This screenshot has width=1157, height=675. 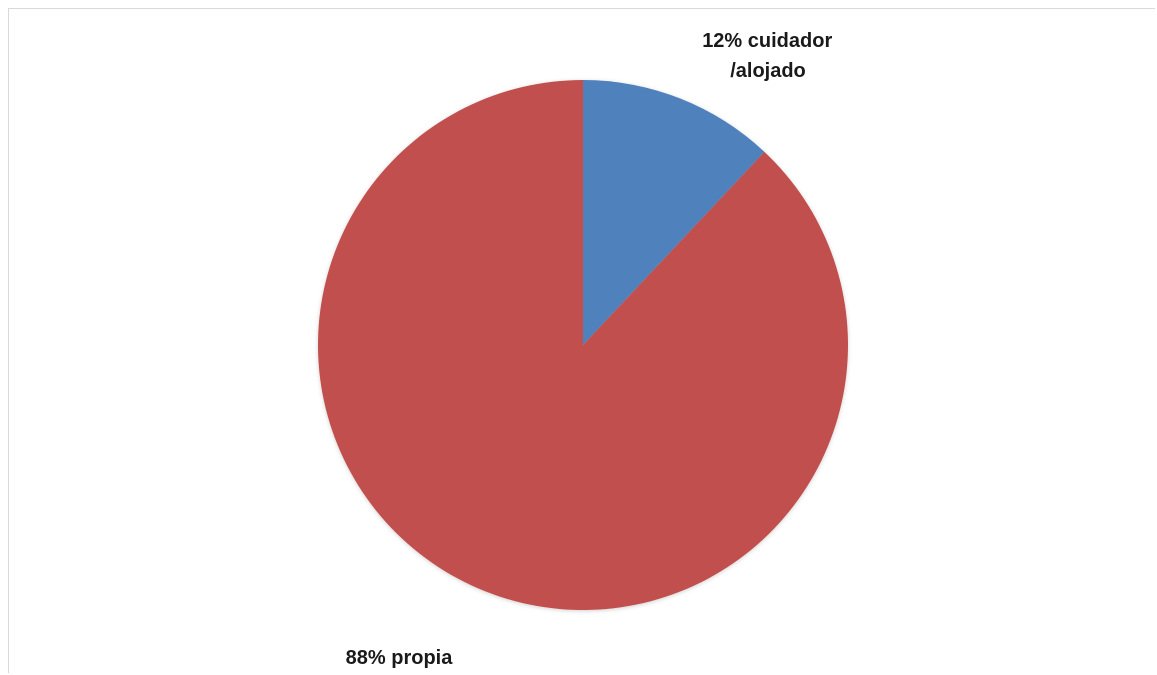 What do you see at coordinates (768, 71) in the screenshot?
I see `slice-label-cuidador-line2: /alojado` at bounding box center [768, 71].